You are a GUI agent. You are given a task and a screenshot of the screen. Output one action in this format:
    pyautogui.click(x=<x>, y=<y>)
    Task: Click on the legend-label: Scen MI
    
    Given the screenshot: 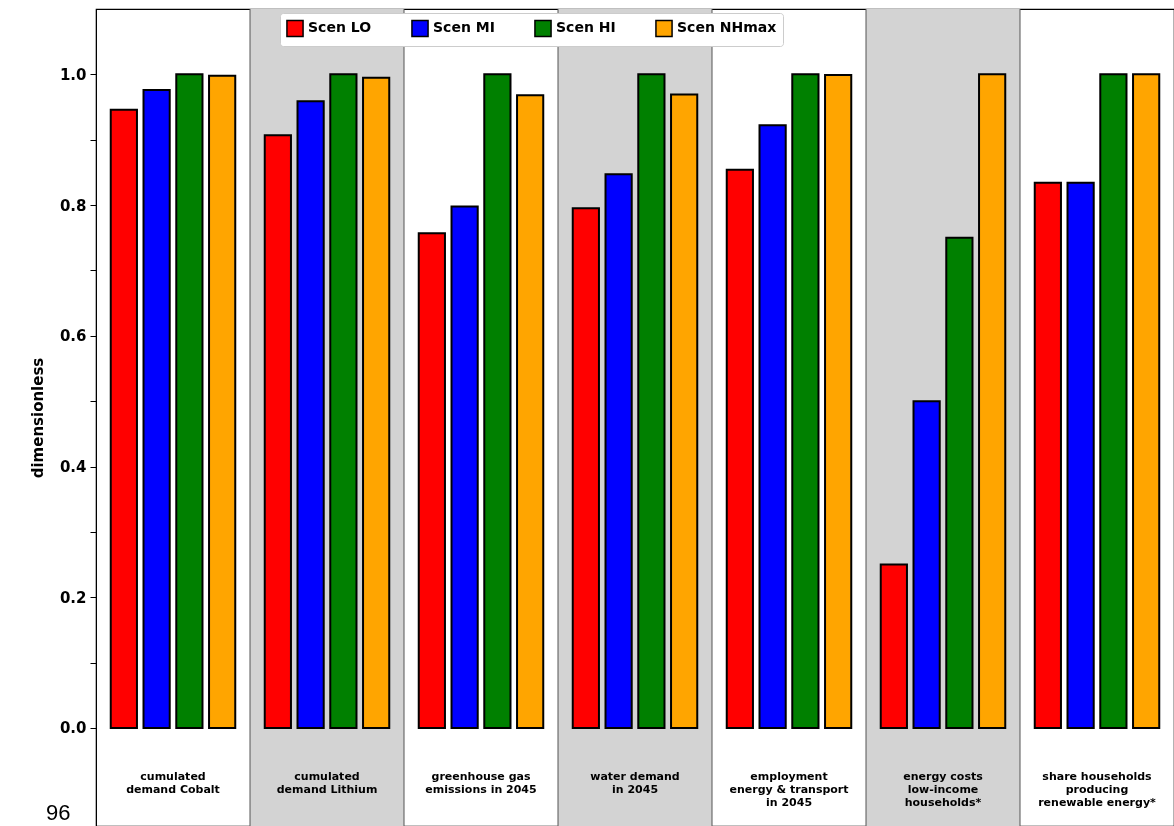 What is the action you would take?
    pyautogui.click(x=464, y=27)
    